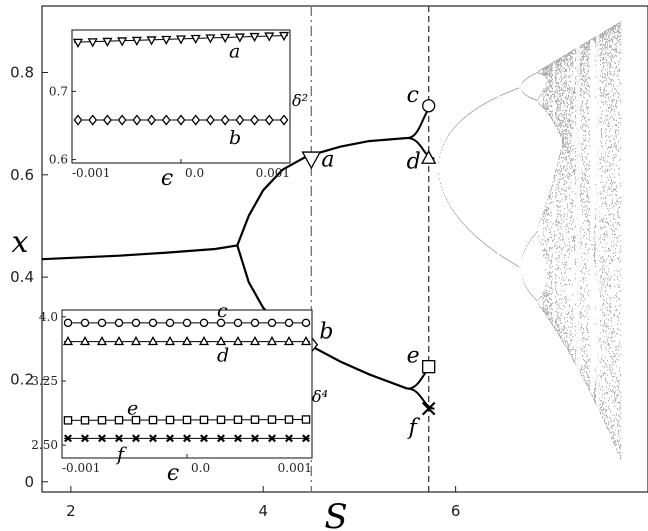  I want to click on inset-y-tick-label: 0.6, so click(58, 160).